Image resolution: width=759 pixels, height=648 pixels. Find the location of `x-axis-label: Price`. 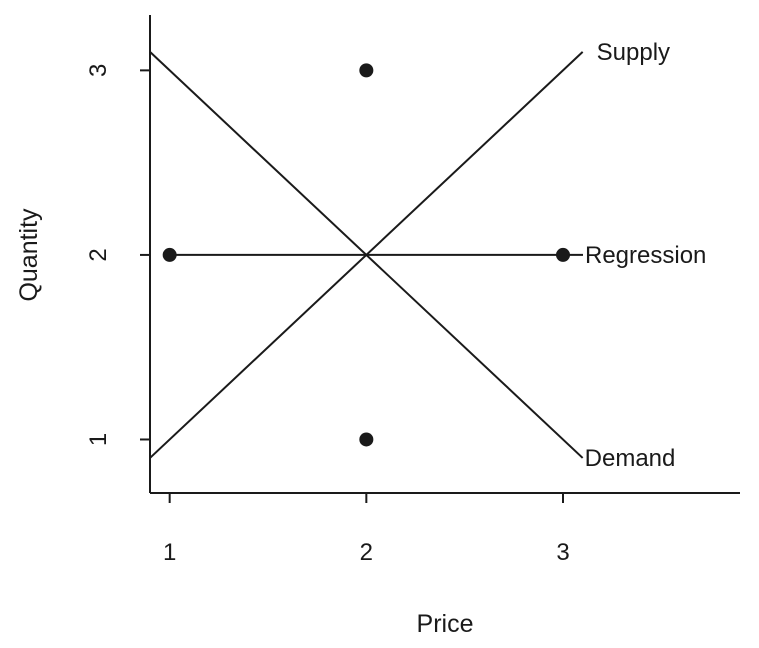

x-axis-label: Price is located at coordinates (445, 624).